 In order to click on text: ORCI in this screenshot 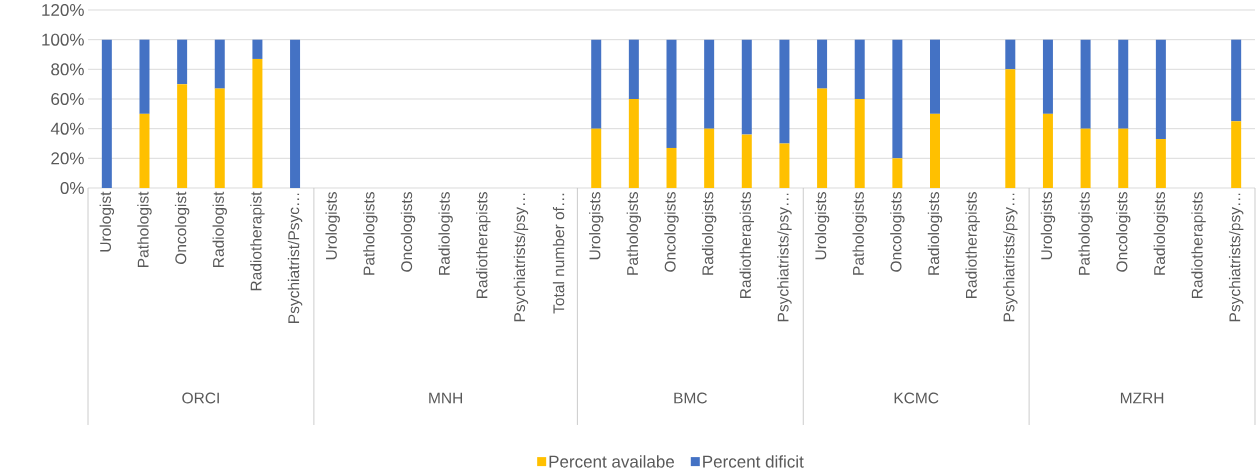, I will do `click(200, 398)`.